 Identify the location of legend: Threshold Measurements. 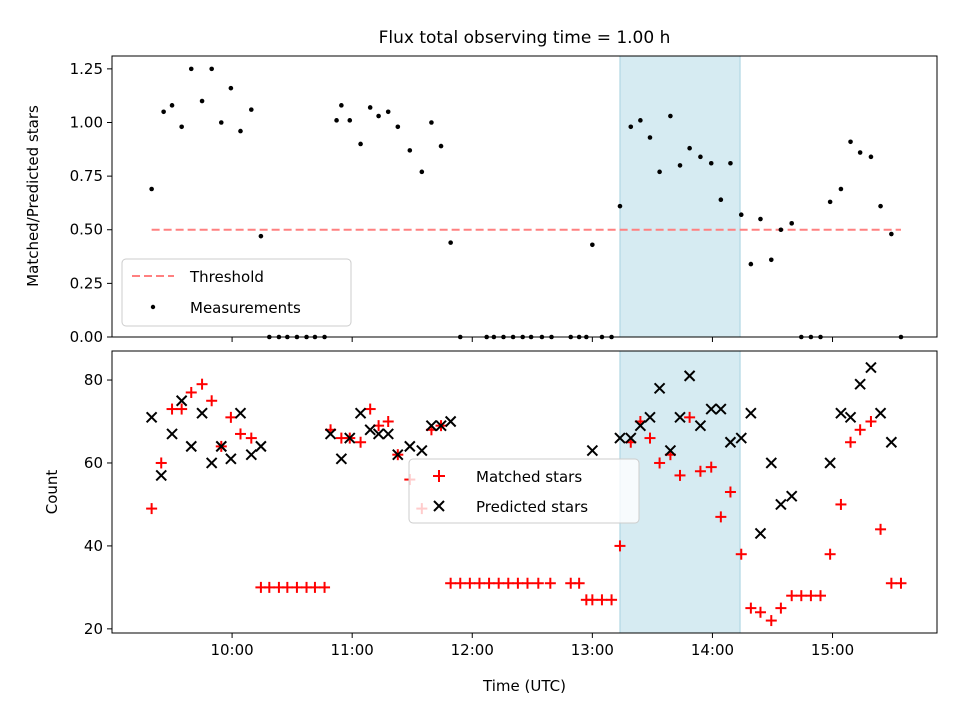
(236, 292).